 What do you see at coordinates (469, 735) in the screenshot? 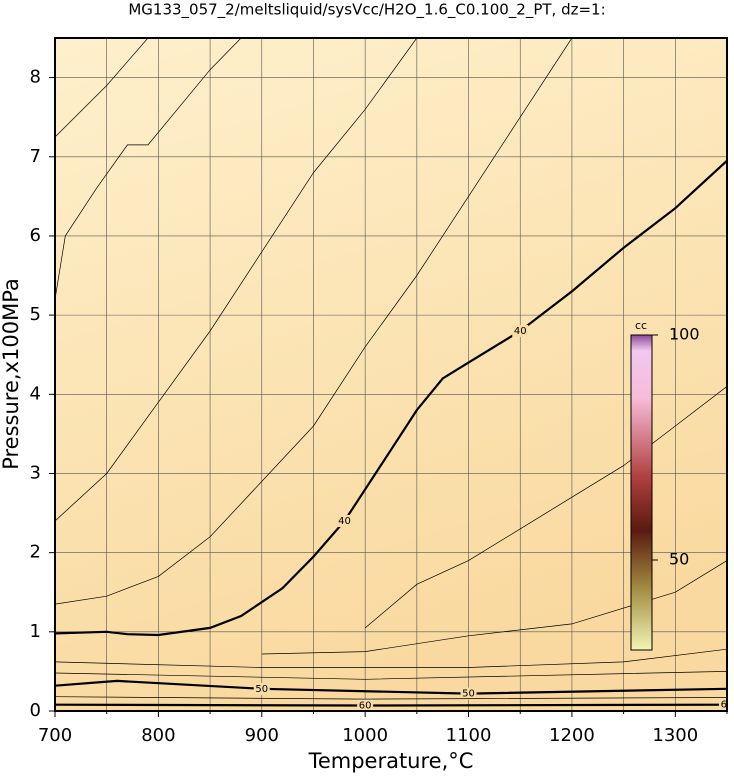
I see `x-tick-label: 1100` at bounding box center [469, 735].